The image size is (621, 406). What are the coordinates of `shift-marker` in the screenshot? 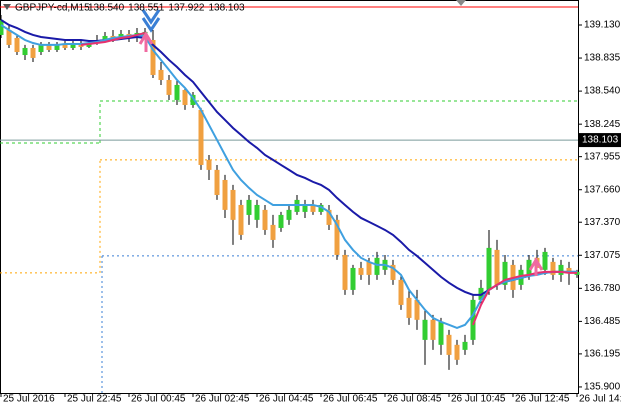 It's located at (461, 3).